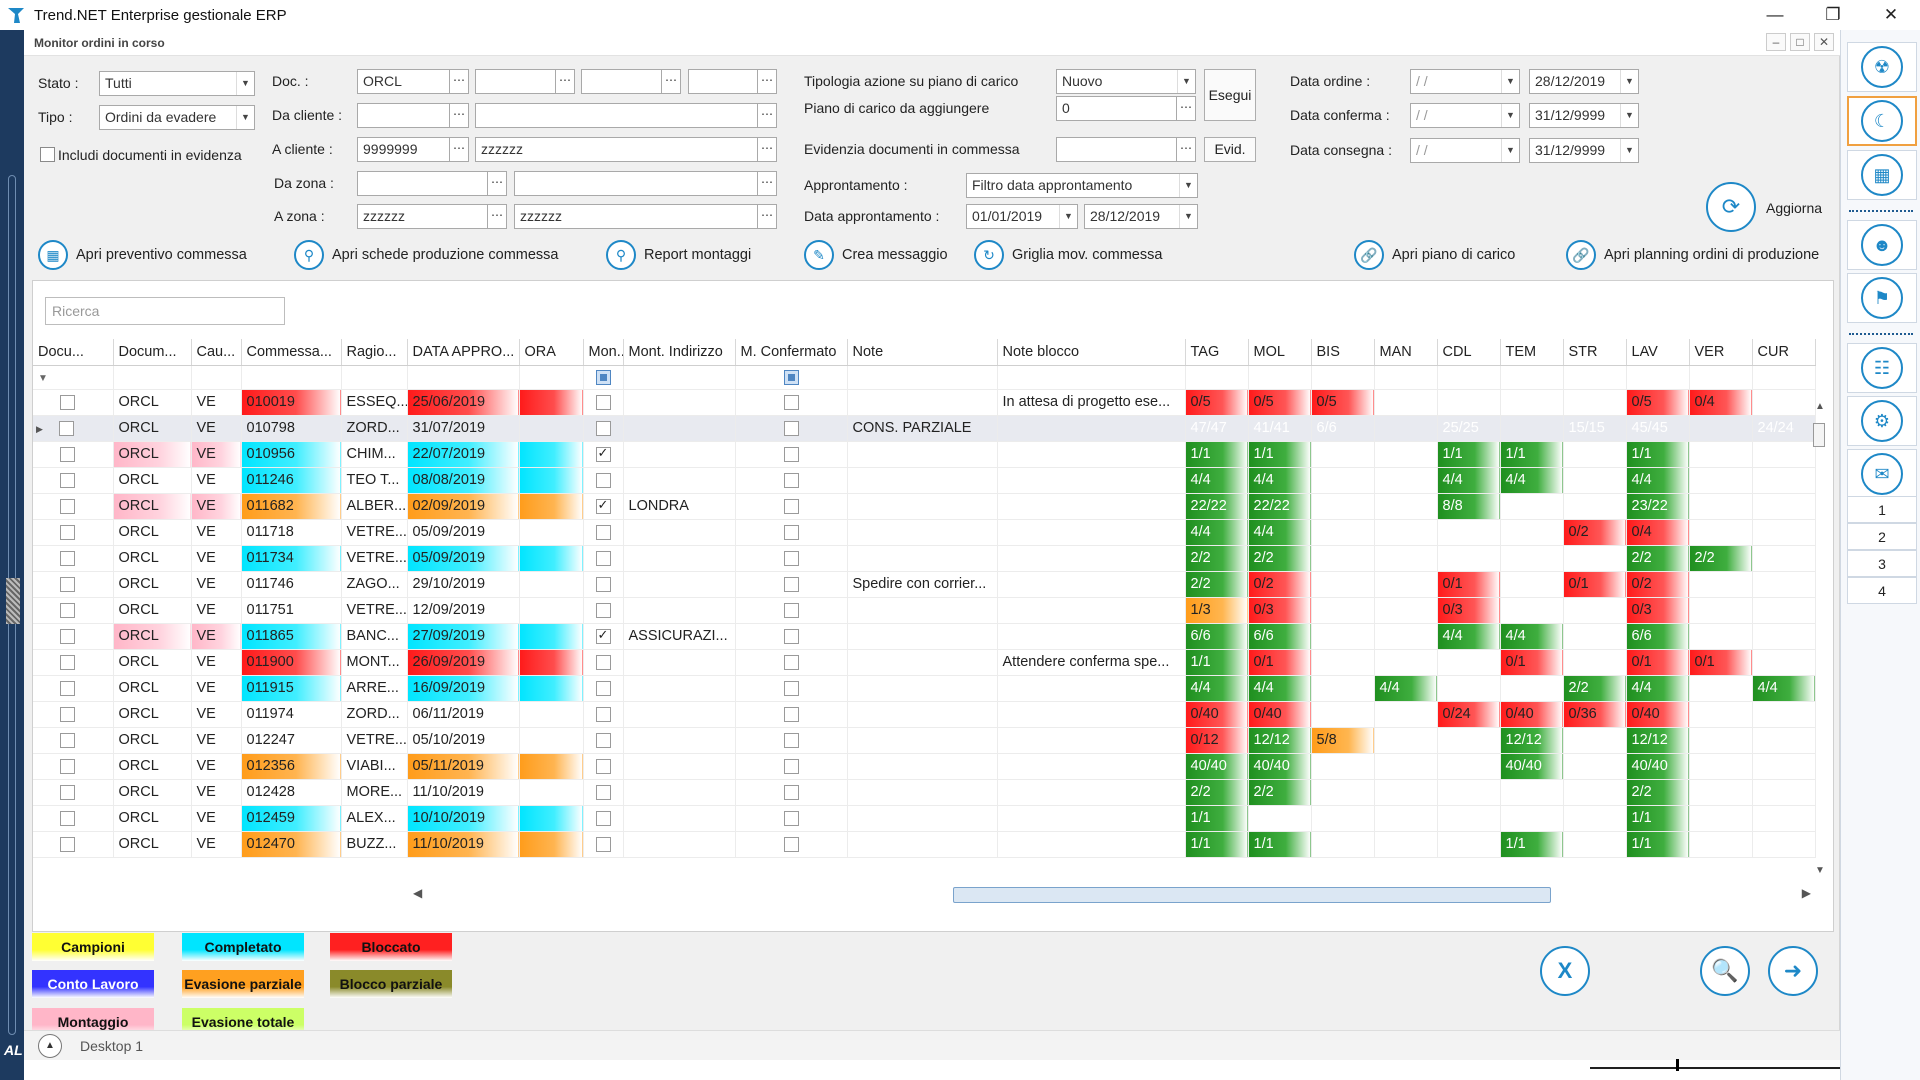 The image size is (1920, 1080). I want to click on filter-cell: ▼, so click(73, 377).